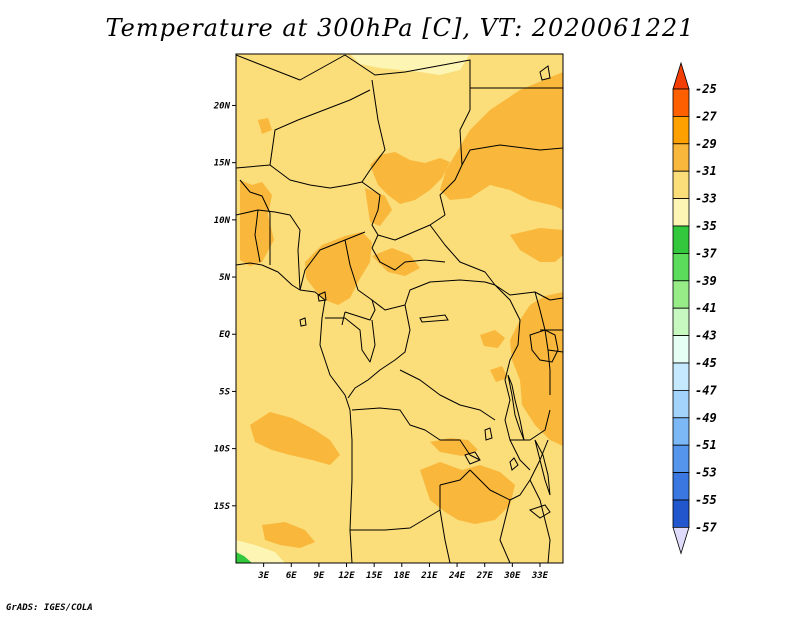 The image size is (800, 618). Describe the element at coordinates (706, 89) in the screenshot. I see `colorbar-label: -25` at that location.